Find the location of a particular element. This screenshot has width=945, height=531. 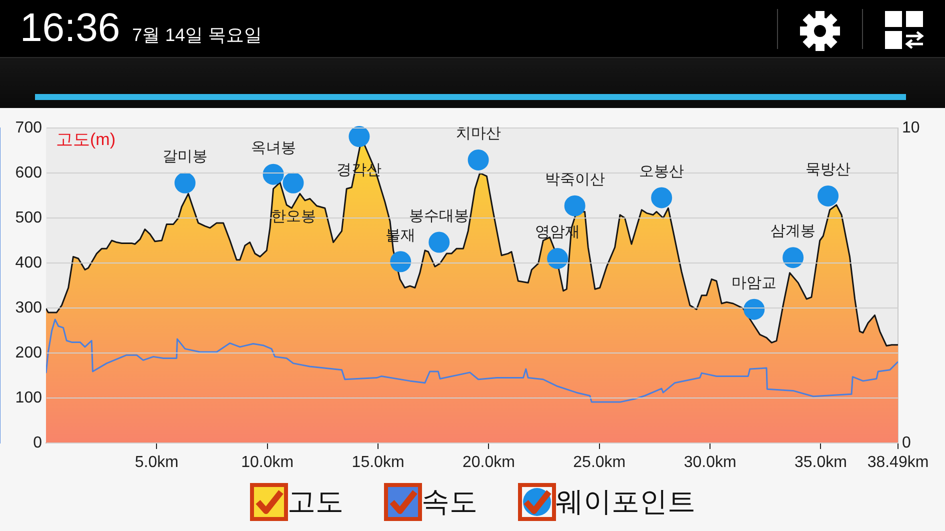

x-tick-label: 25.0km is located at coordinates (599, 463).